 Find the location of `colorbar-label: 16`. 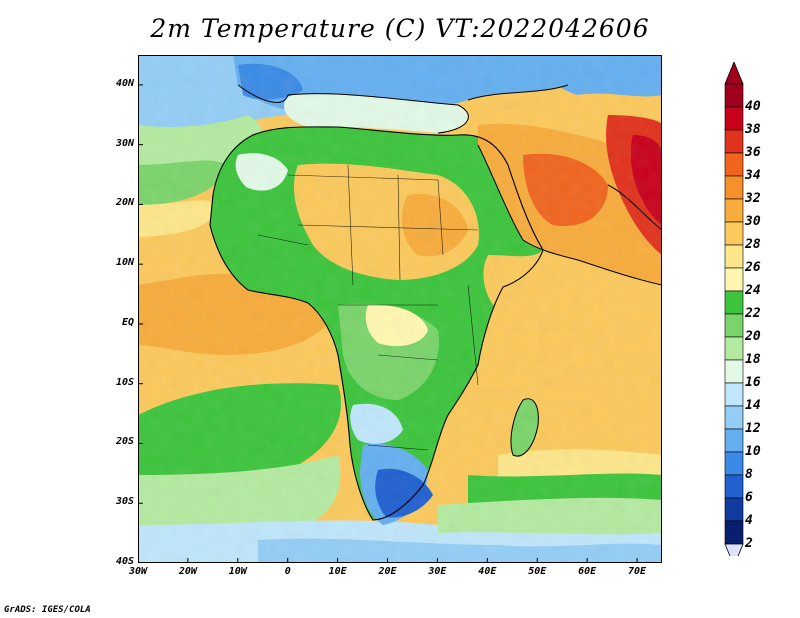

colorbar-label: 16 is located at coordinates (753, 382).